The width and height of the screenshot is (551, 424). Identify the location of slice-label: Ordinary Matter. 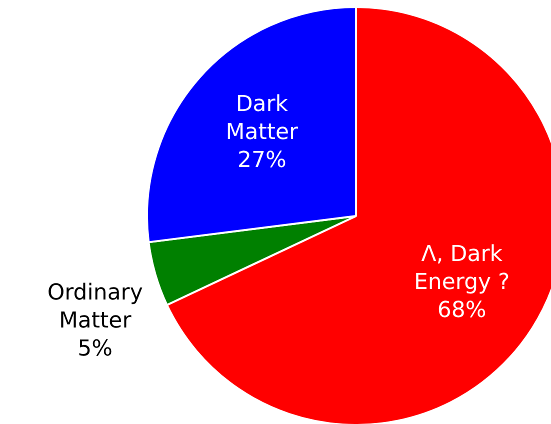
(95, 307).